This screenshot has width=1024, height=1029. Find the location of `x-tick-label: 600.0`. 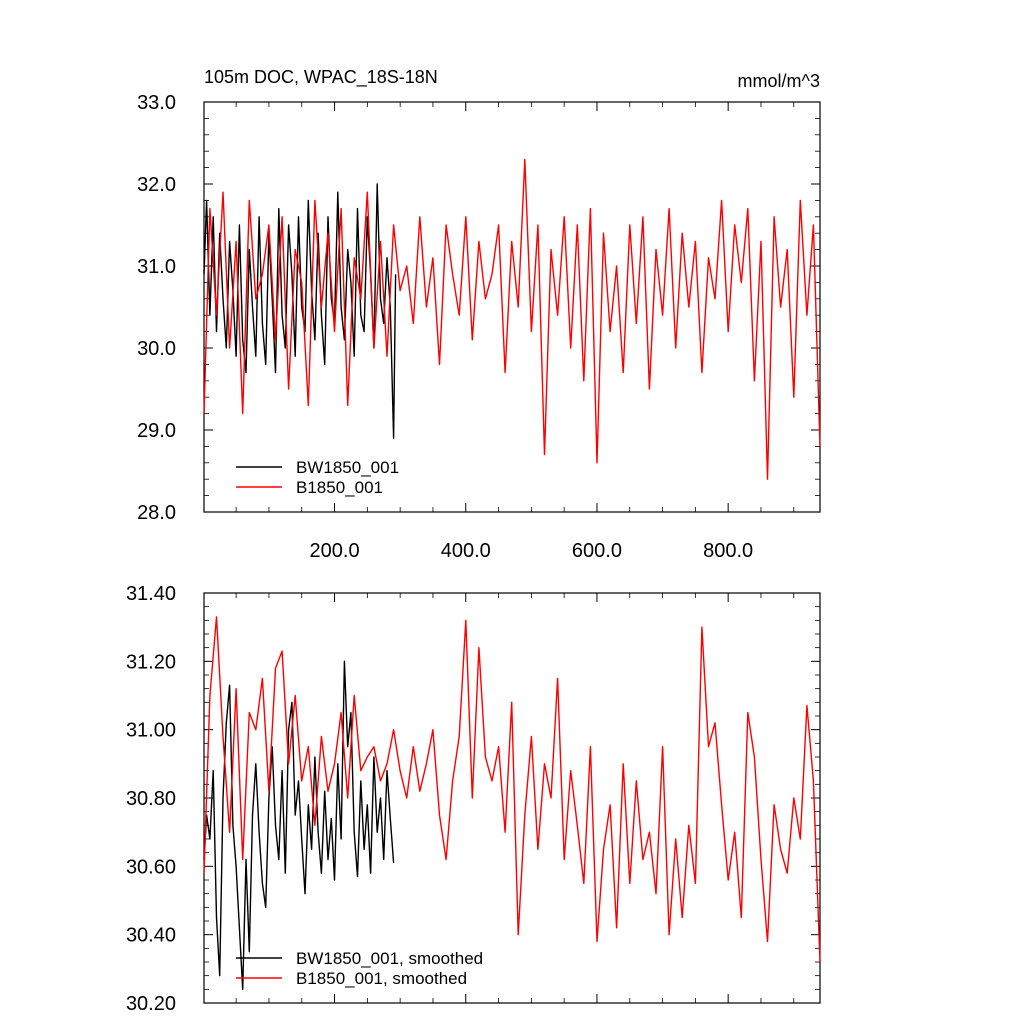

x-tick-label: 600.0 is located at coordinates (597, 551).